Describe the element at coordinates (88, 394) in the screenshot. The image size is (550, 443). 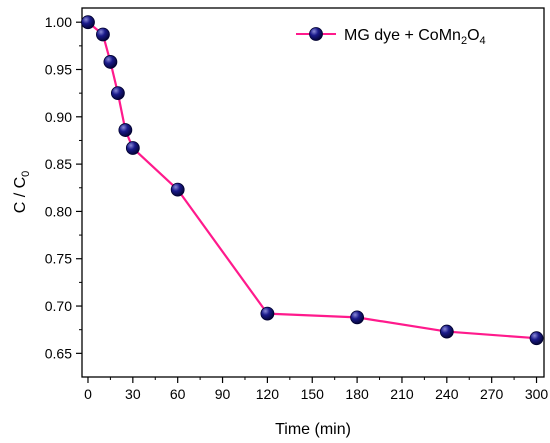
I see `x-tick-label: 0` at that location.